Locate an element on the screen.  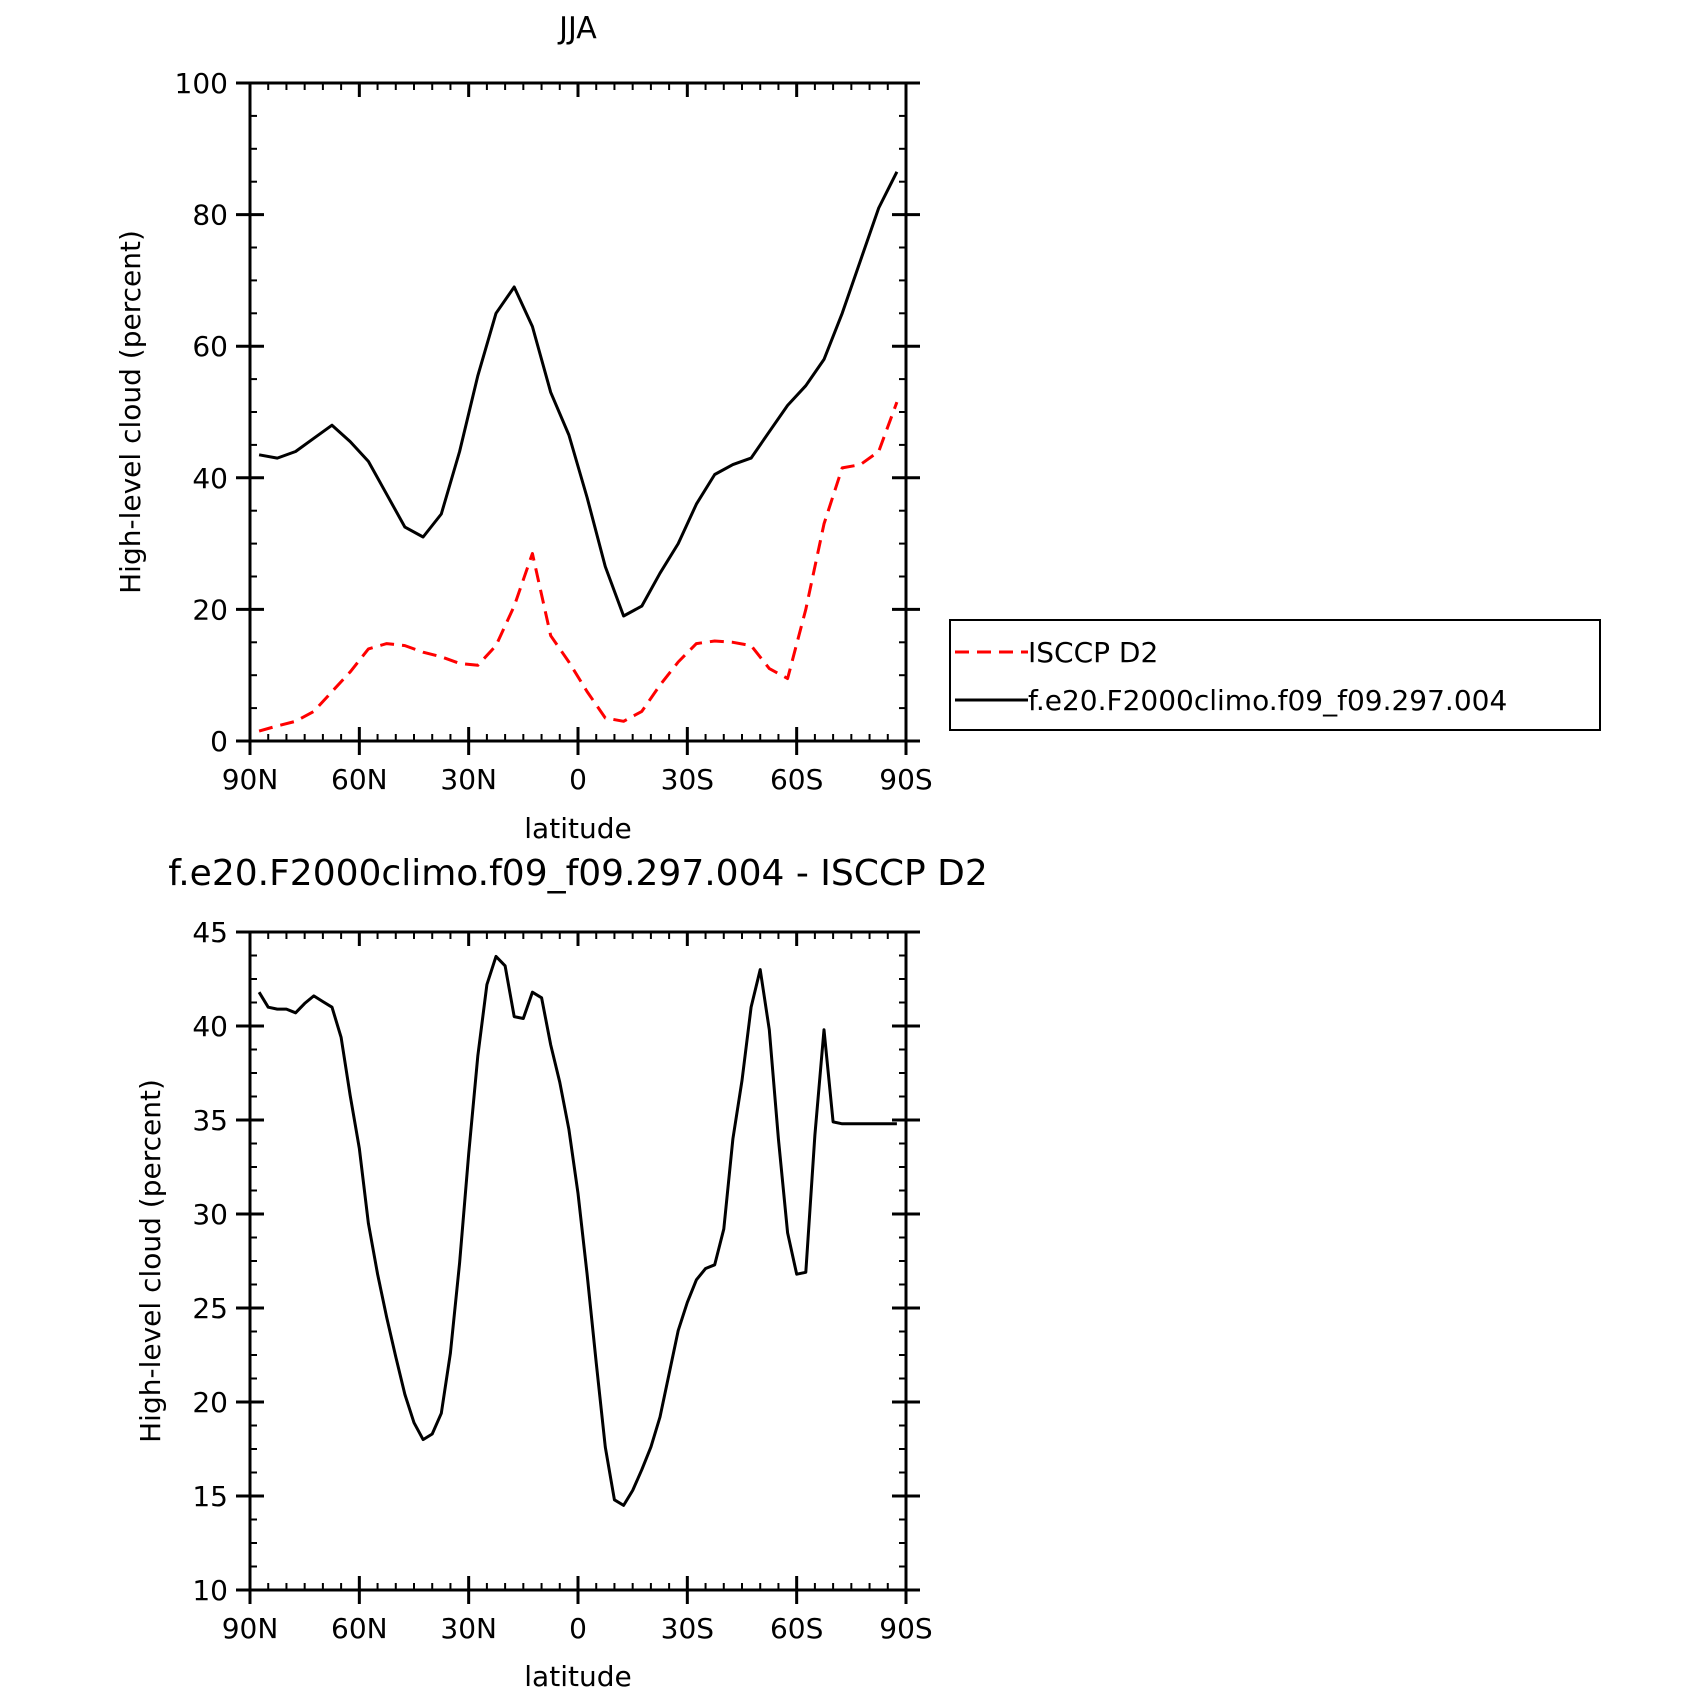
bottom-panel-y-tick-label: 30 is located at coordinates (210, 1214).